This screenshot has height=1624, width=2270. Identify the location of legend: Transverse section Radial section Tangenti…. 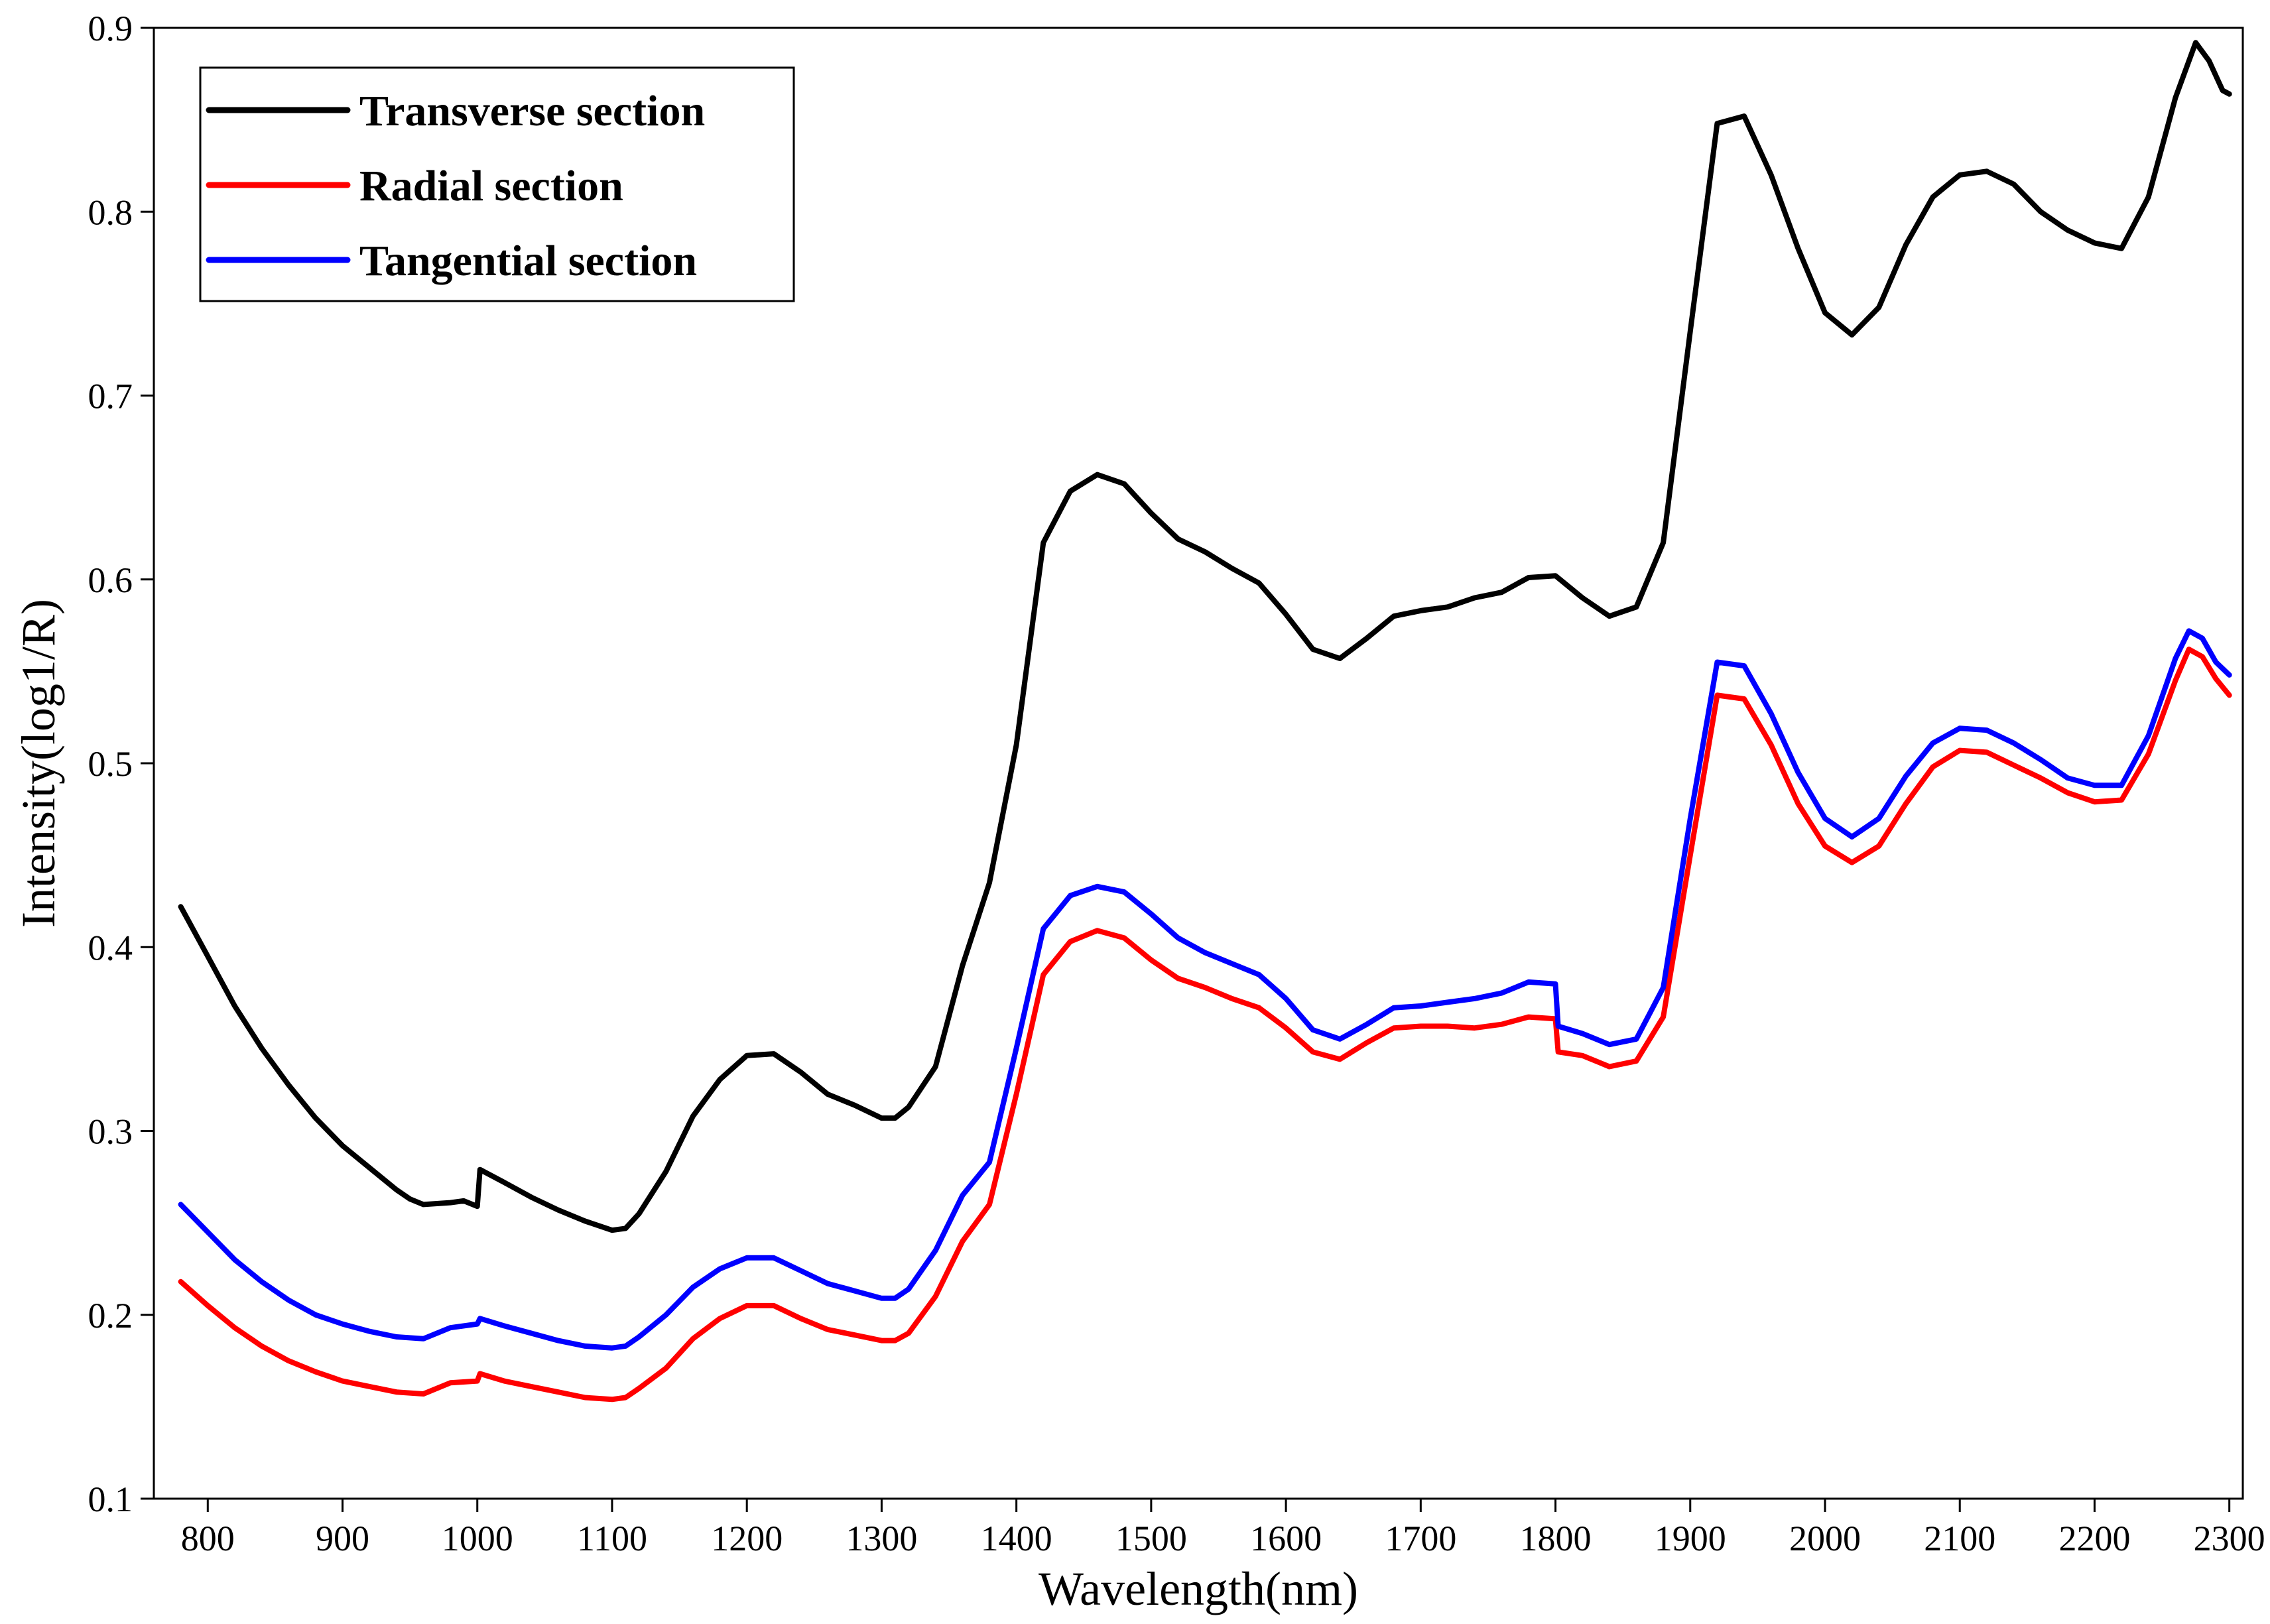
(497, 184).